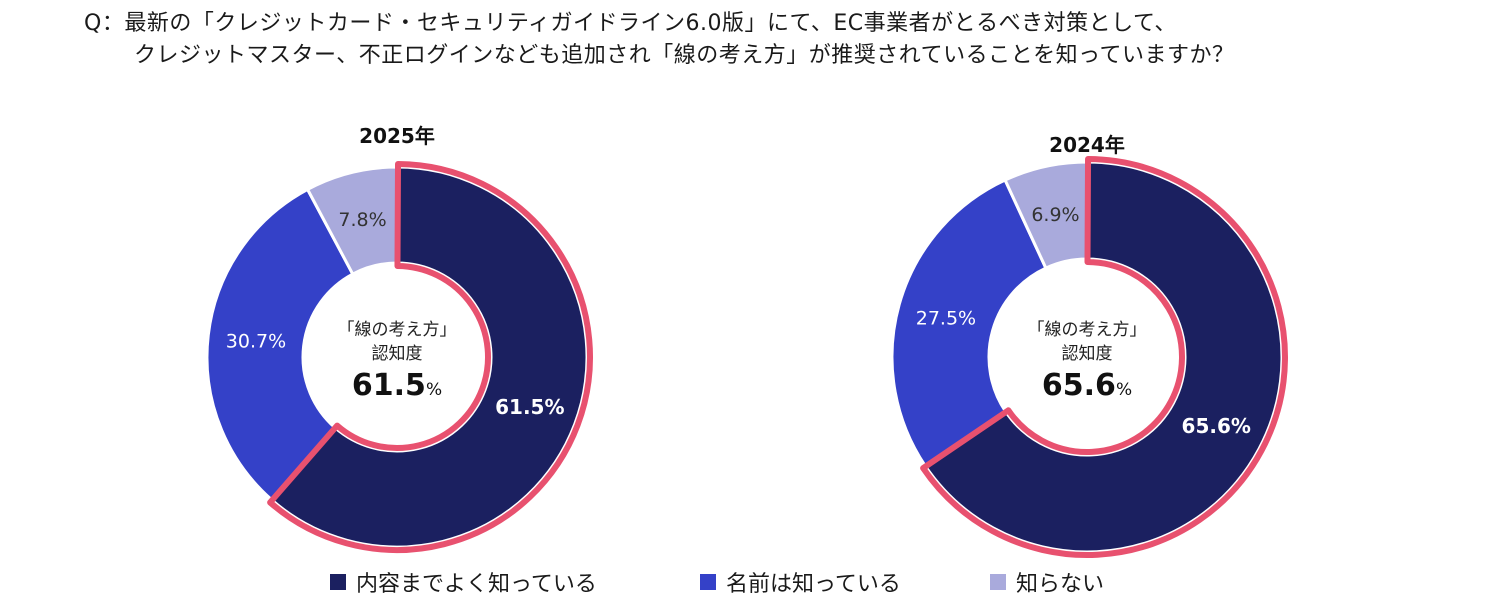 The image size is (1500, 603). I want to click on value-label-dont-know-1: 6.9%, so click(1055, 215).